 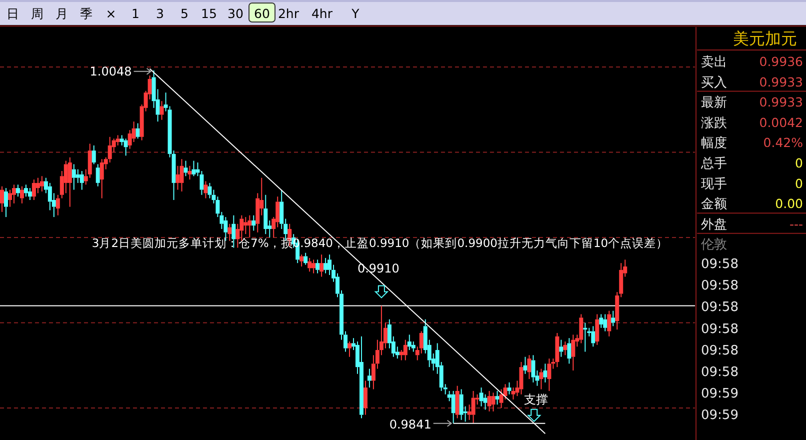 I want to click on category-label: 2hr, so click(x=289, y=13).